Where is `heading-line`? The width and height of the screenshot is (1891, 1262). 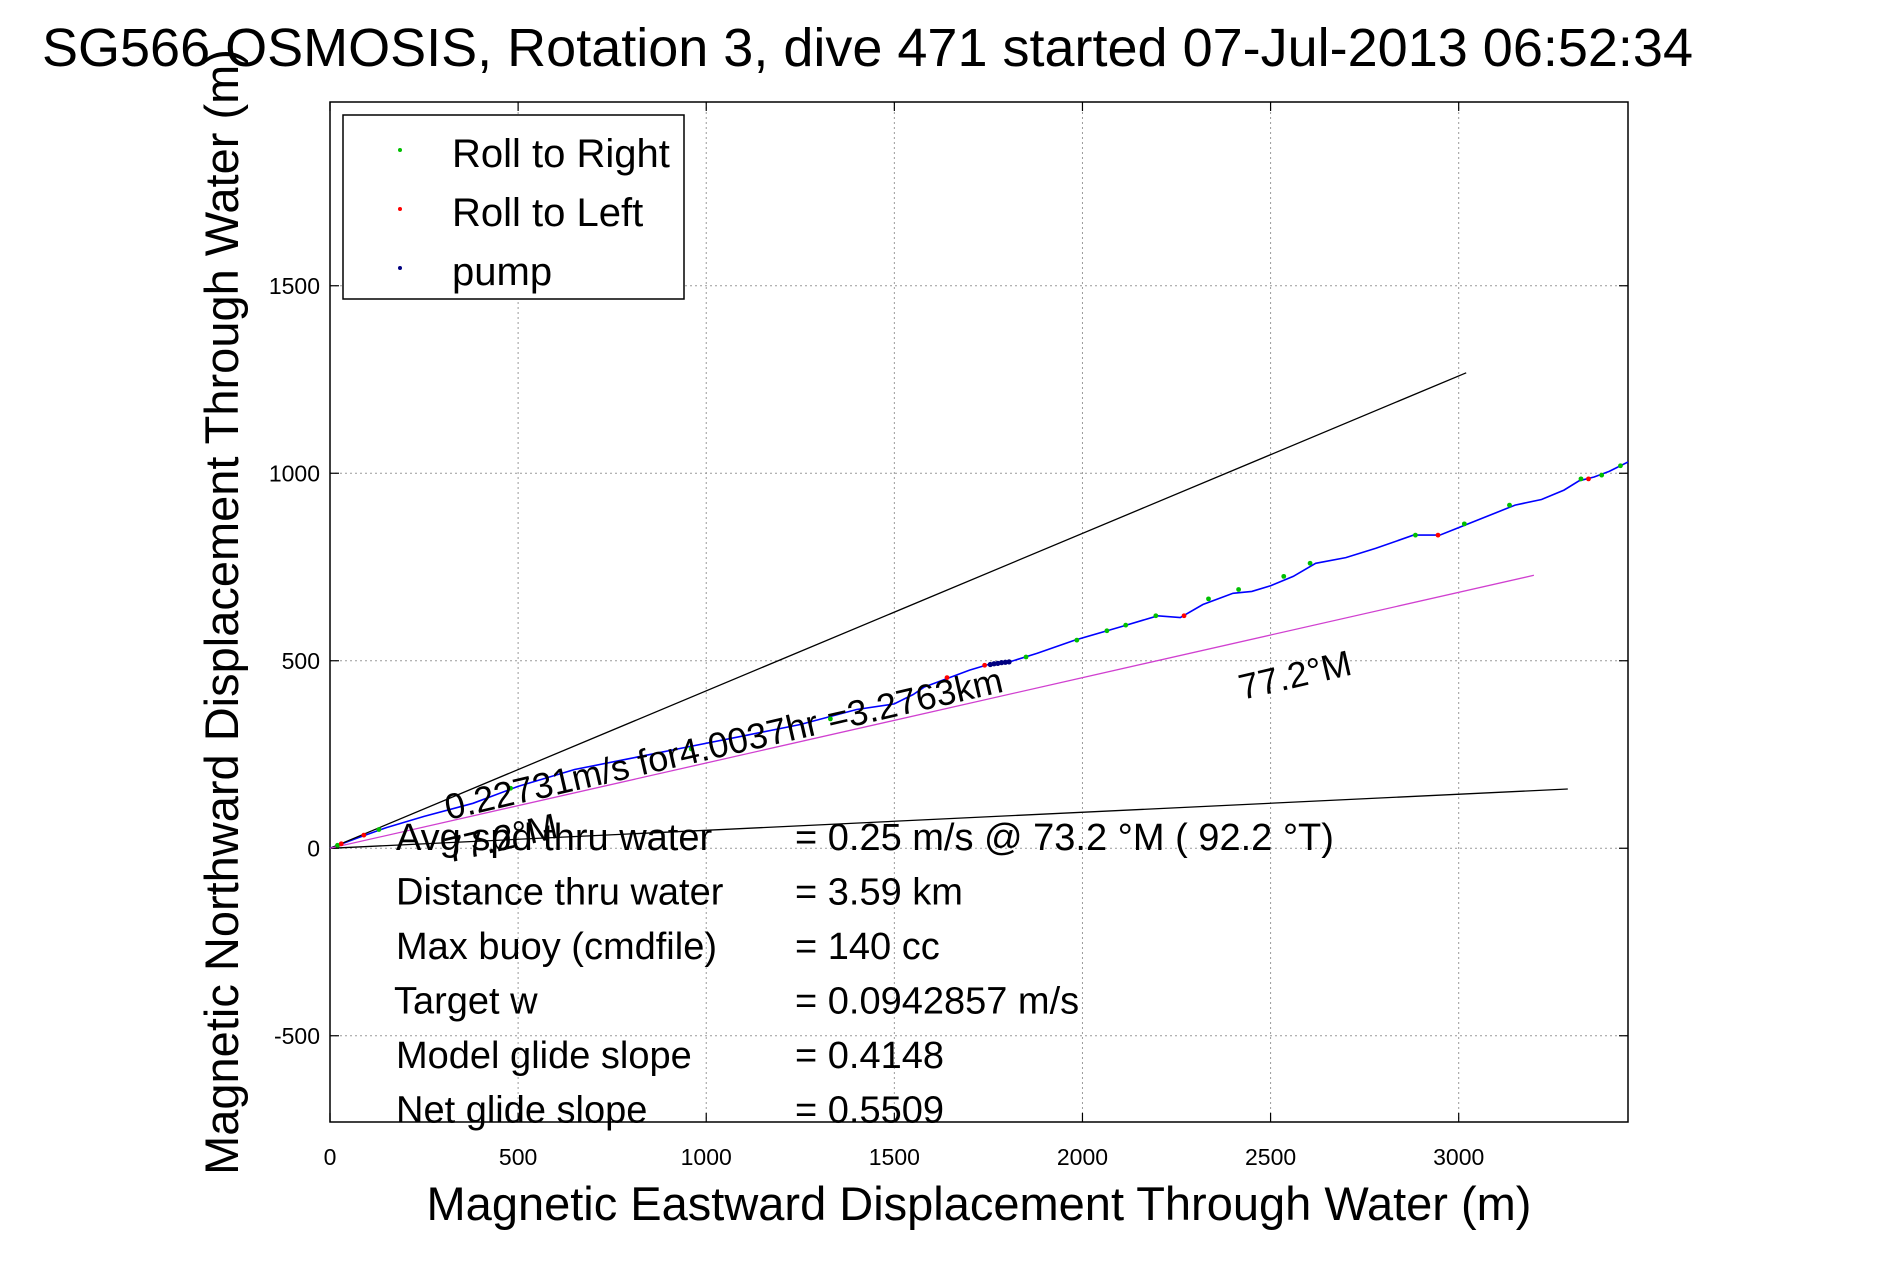 heading-line is located at coordinates (932, 711).